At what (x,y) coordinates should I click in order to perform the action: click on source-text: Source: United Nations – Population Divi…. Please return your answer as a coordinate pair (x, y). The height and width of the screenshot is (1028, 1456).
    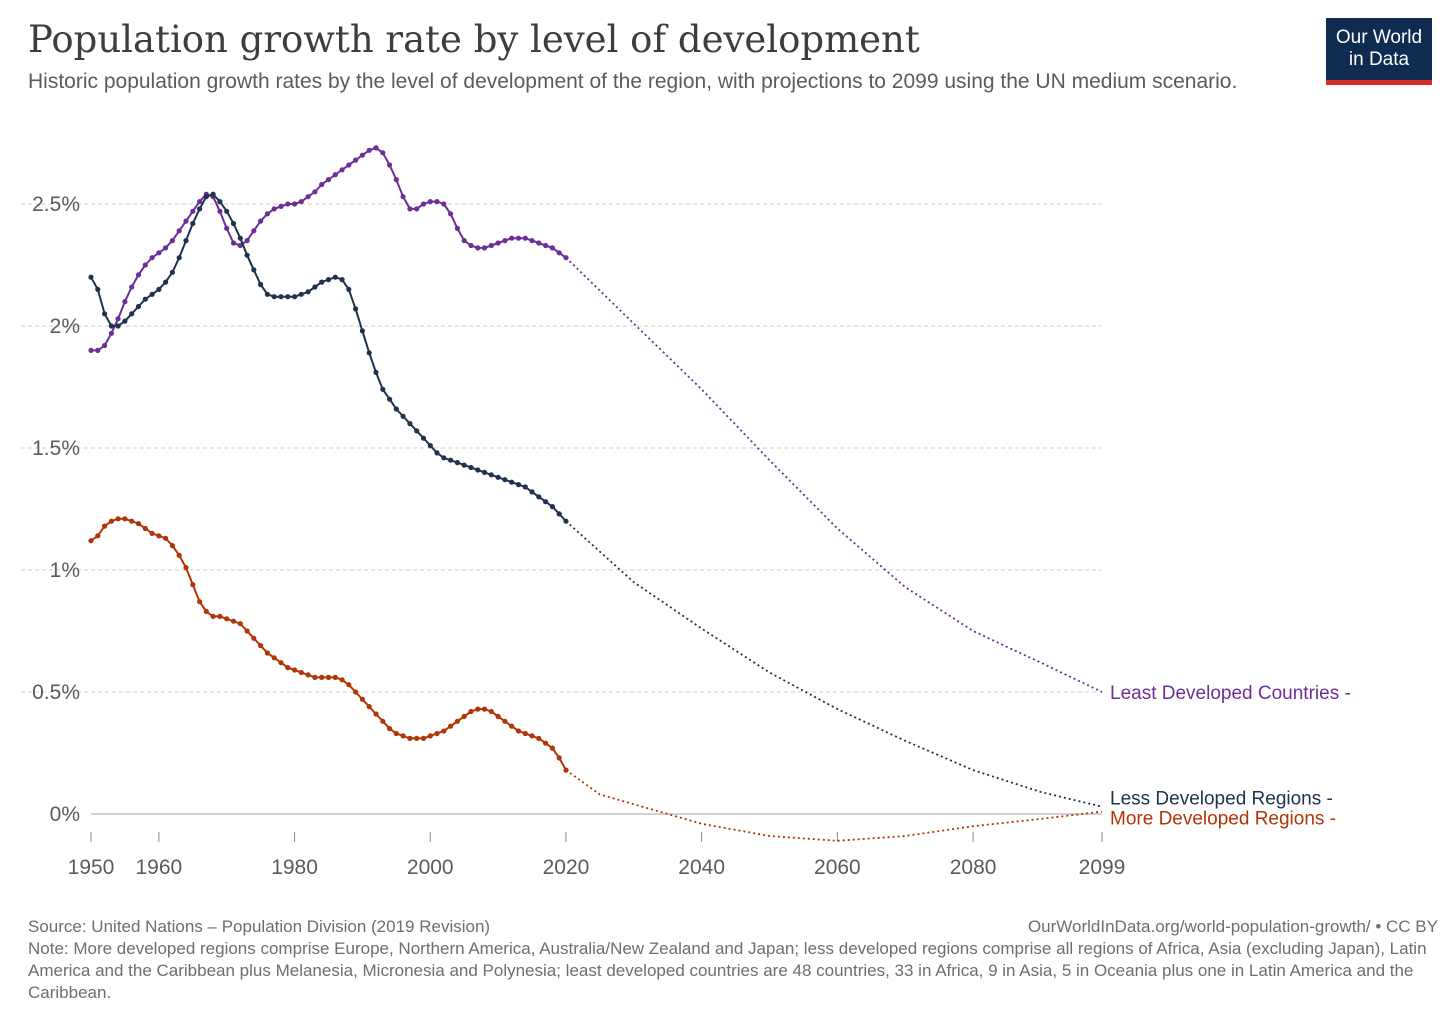
    Looking at the image, I should click on (259, 926).